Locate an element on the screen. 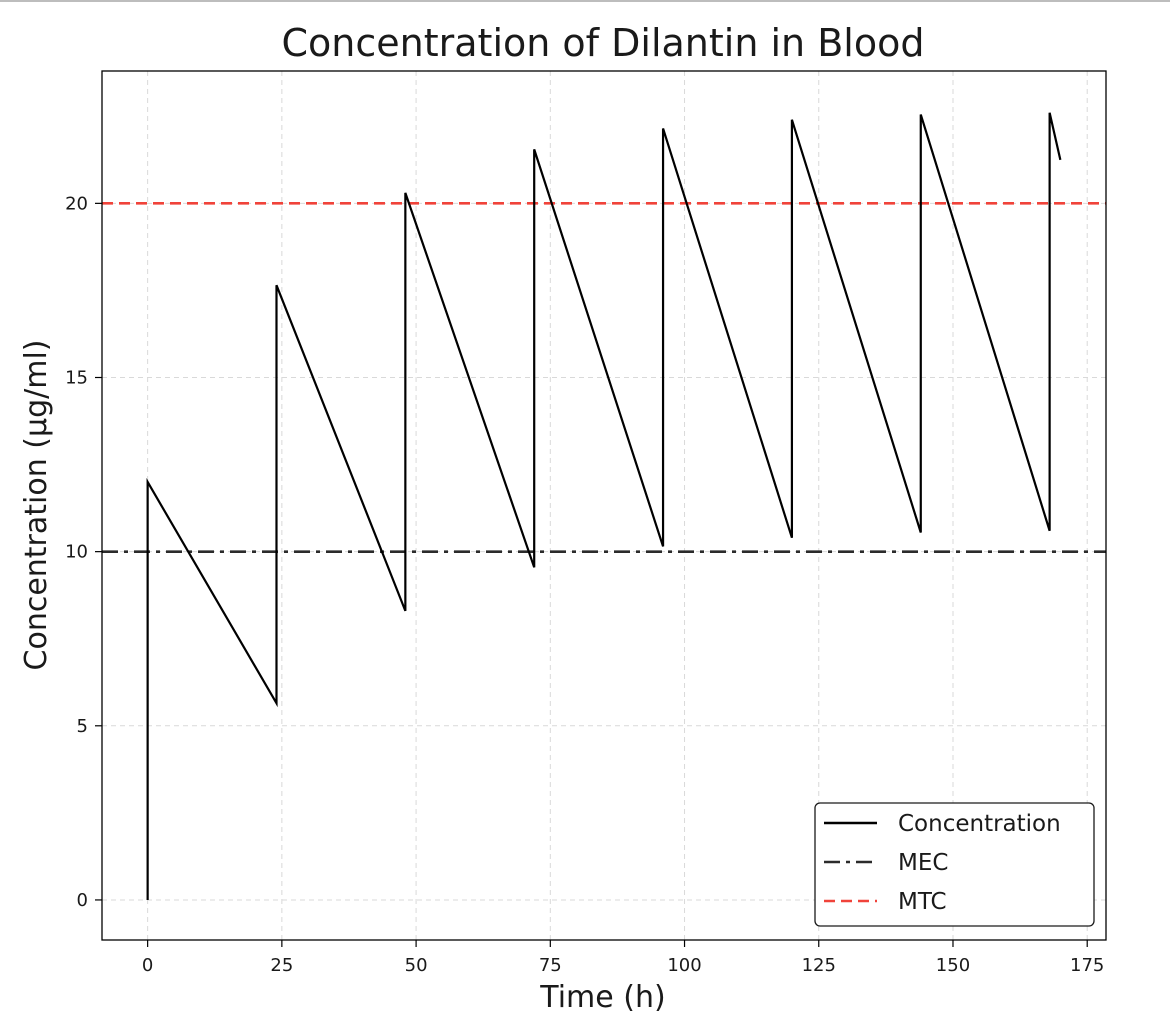 Image resolution: width=1170 pixels, height=1026 pixels. legend-label-concentration: Concentration is located at coordinates (979, 824).